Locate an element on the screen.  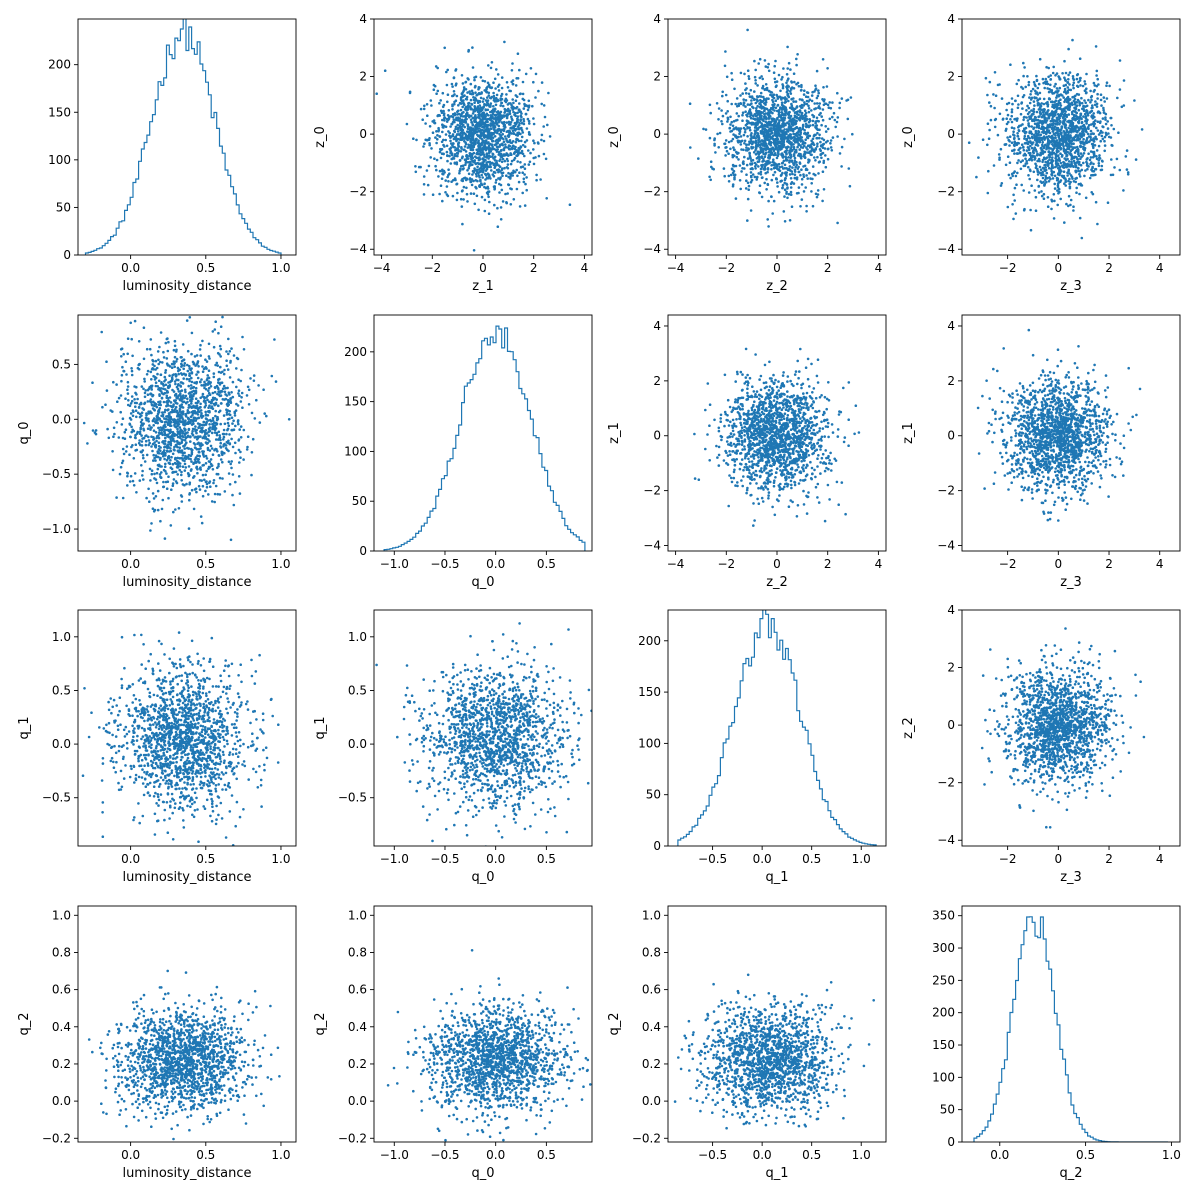
plot-area is located at coordinates (473, 146).